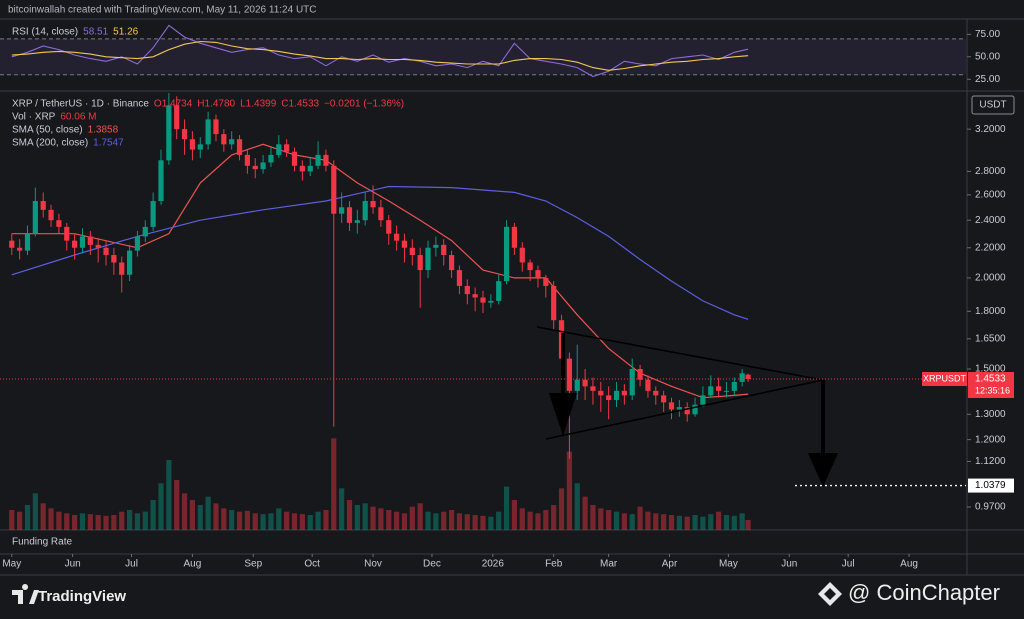 This screenshot has height=619, width=1024. I want to click on x-tick-label: Mar, so click(609, 564).